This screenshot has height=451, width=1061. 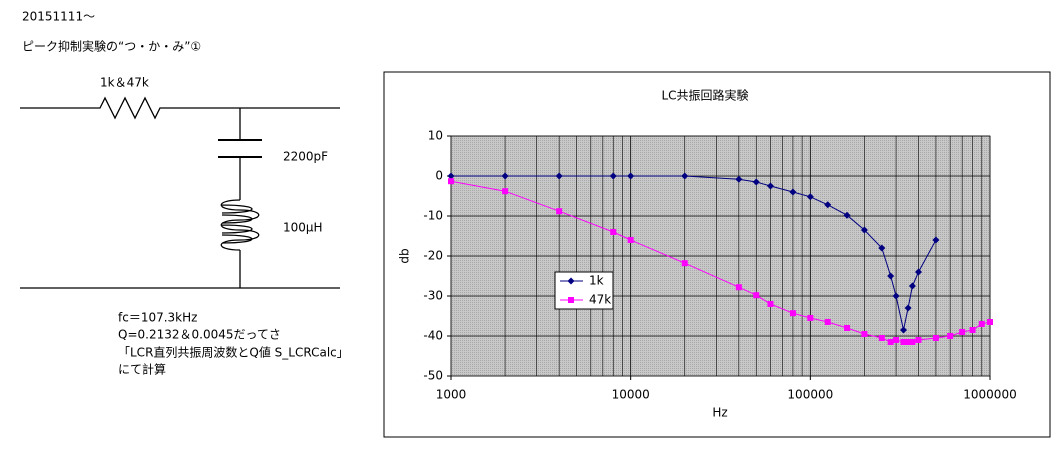 I want to click on legend-label: 1k, so click(x=596, y=281).